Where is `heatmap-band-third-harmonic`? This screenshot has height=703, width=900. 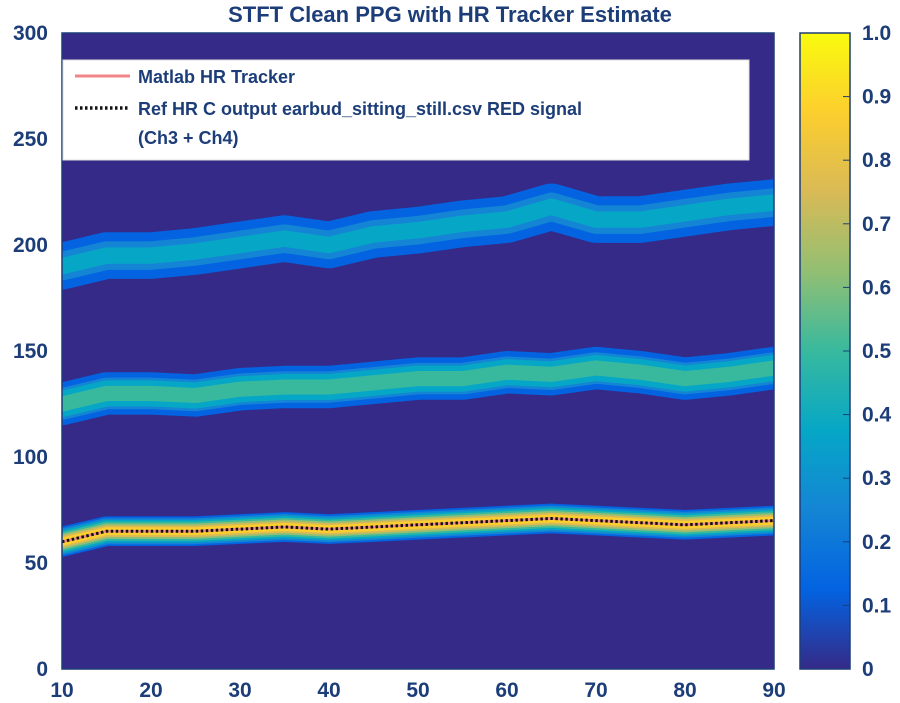
heatmap-band-third-harmonic is located at coordinates (418, 234).